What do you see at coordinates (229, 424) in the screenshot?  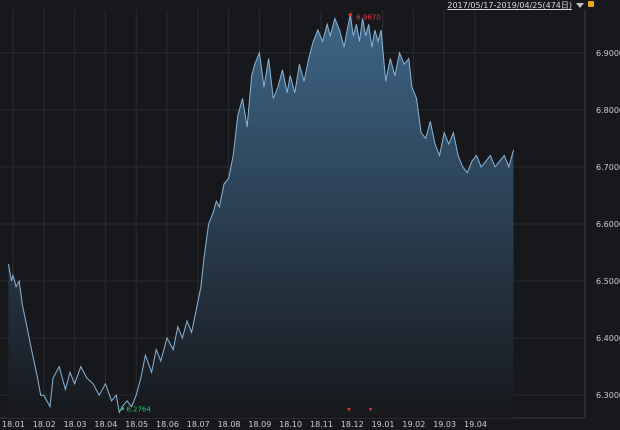 I see `x-tick-label: 18.08` at bounding box center [229, 424].